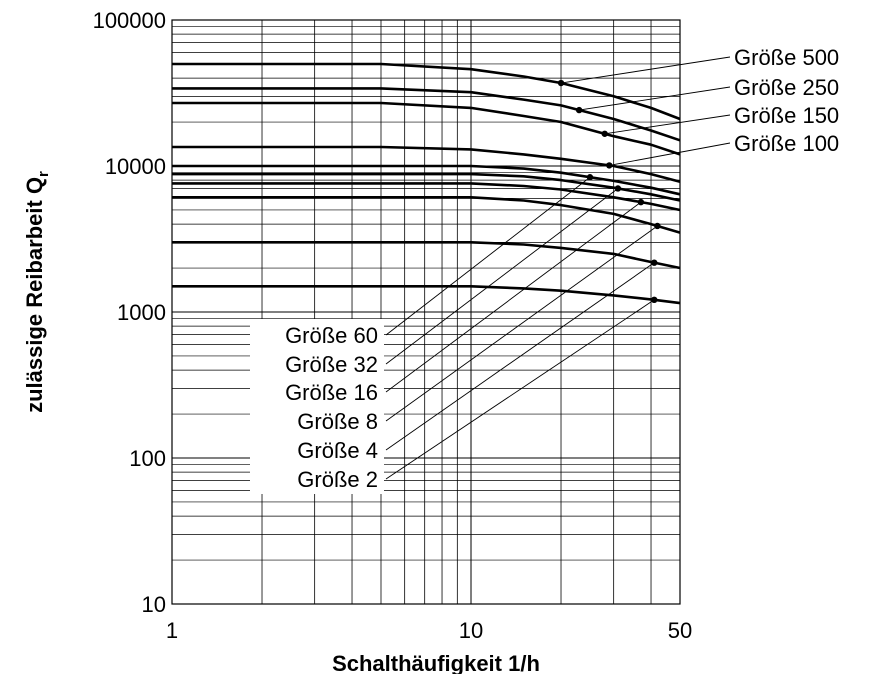  Describe the element at coordinates (34, 295) in the screenshot. I see `y-axis-title-main: zulässige Reibarbeit Q` at that location.